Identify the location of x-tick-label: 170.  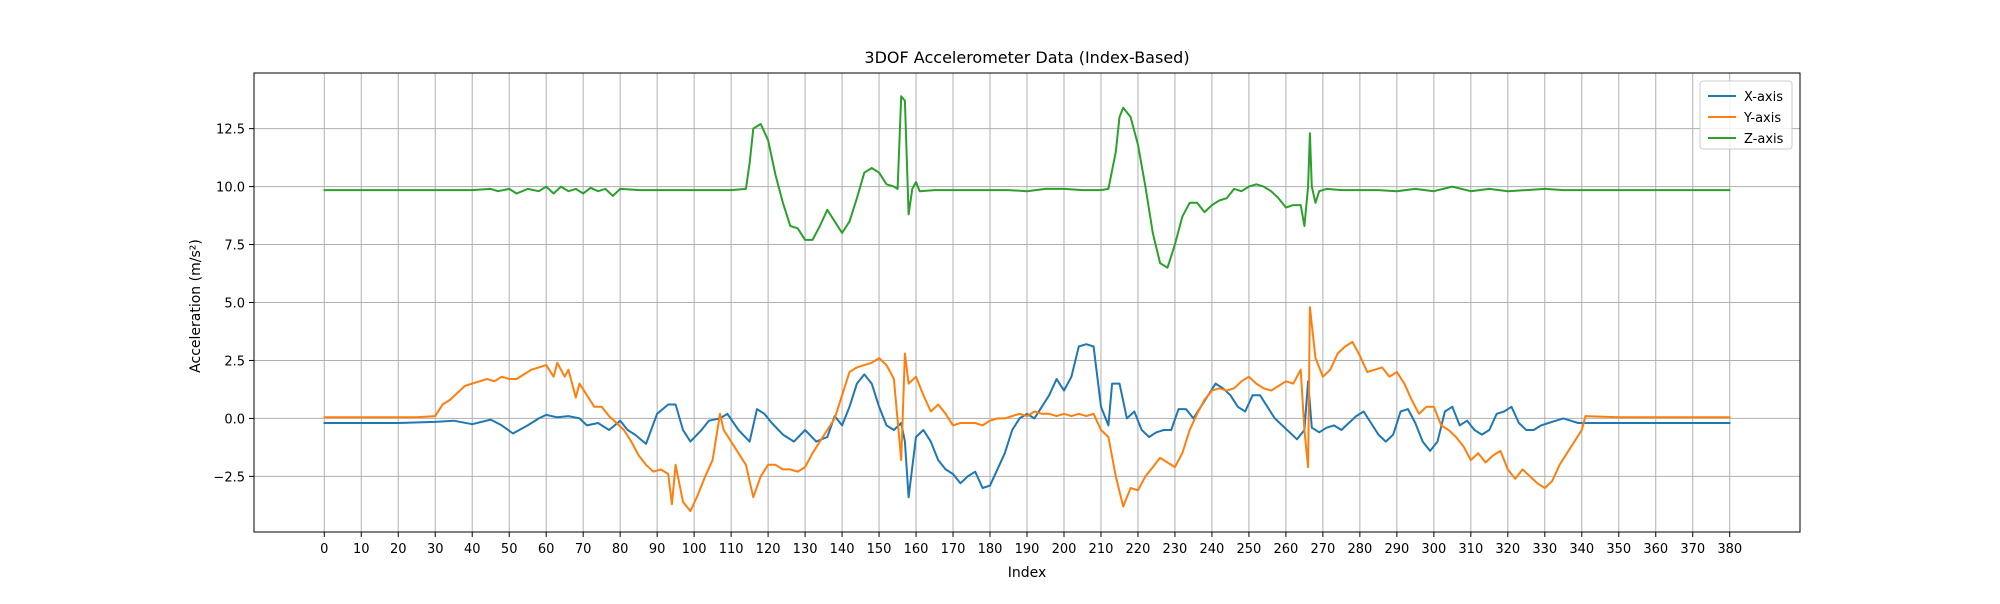
(953, 549).